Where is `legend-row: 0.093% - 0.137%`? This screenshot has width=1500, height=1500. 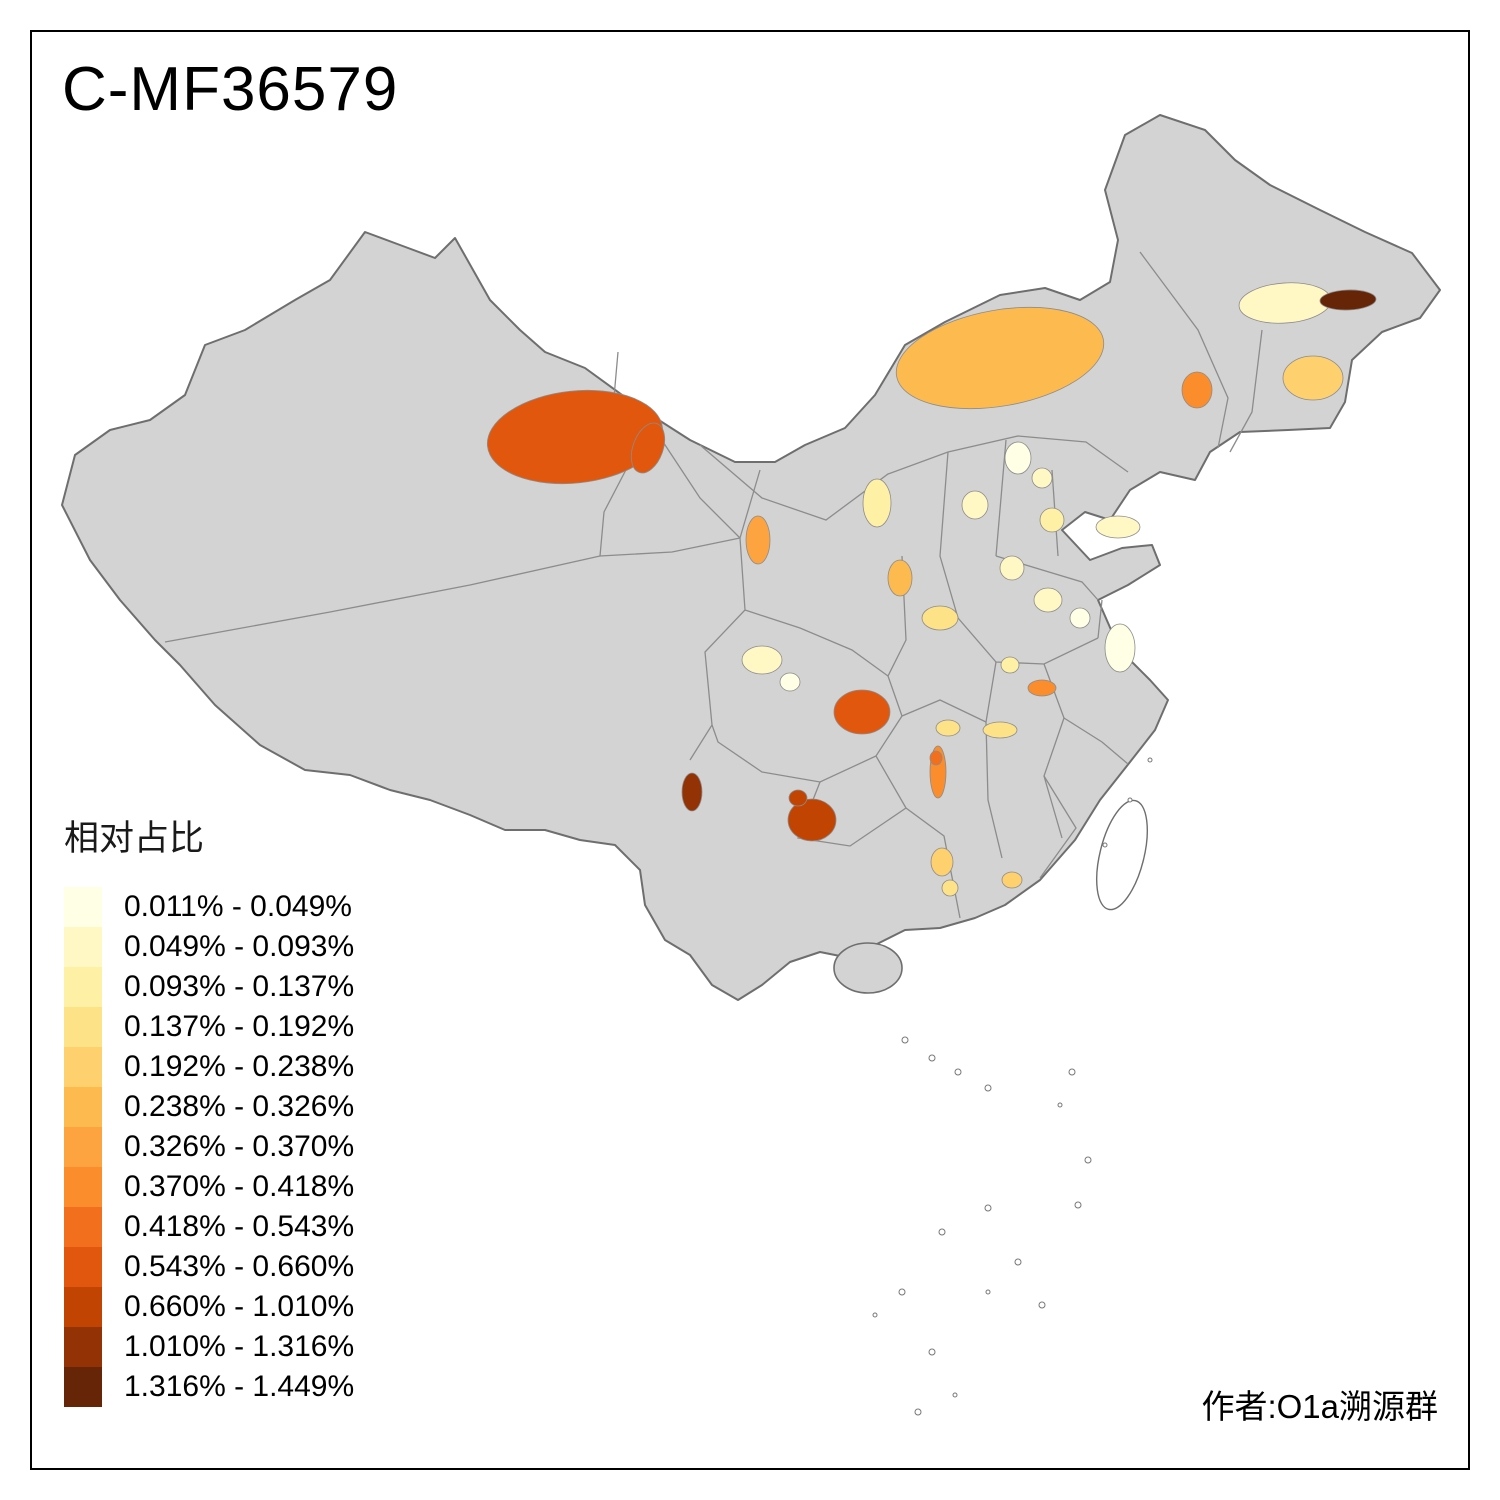
legend-row: 0.093% - 0.137% is located at coordinates (209, 987).